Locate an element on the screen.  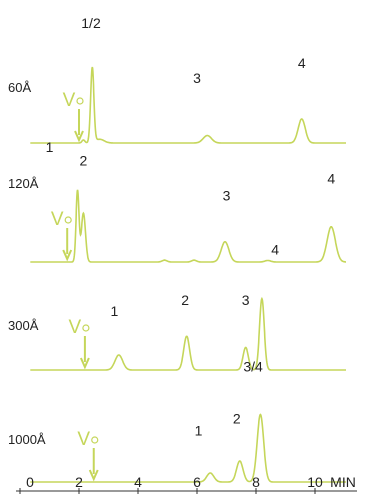
x-axis-unit-label: MIN is located at coordinates (343, 482).